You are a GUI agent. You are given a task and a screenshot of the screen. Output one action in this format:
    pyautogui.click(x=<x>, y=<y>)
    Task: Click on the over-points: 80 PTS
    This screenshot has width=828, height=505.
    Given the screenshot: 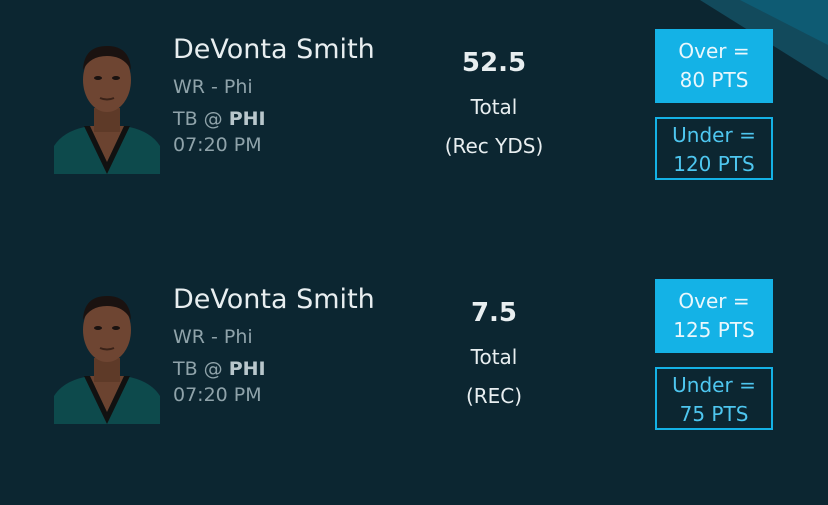 What is the action you would take?
    pyautogui.click(x=714, y=80)
    